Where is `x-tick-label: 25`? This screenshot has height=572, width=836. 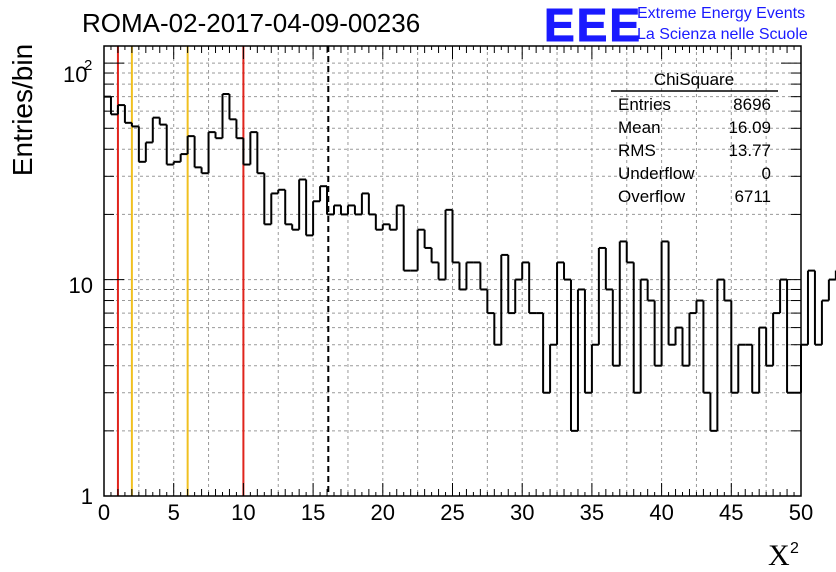 x-tick-label: 25 is located at coordinates (452, 512).